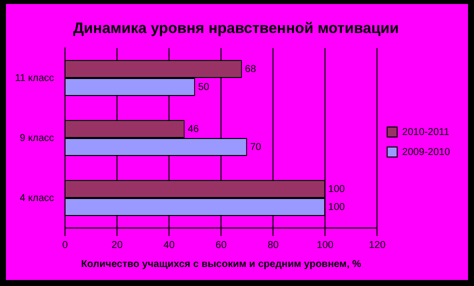 The height and width of the screenshot is (286, 474). Describe the element at coordinates (118, 245) in the screenshot. I see `x-tick-label: 20` at that location.